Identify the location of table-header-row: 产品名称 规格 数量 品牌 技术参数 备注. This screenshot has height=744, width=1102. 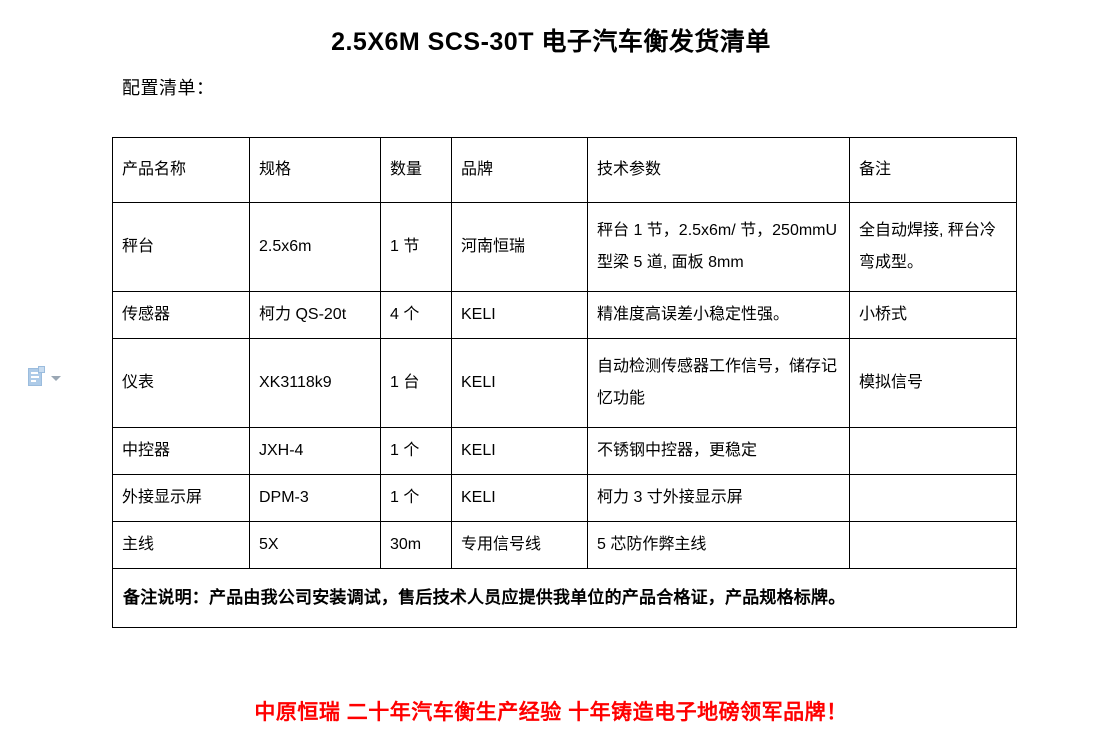
(564, 170).